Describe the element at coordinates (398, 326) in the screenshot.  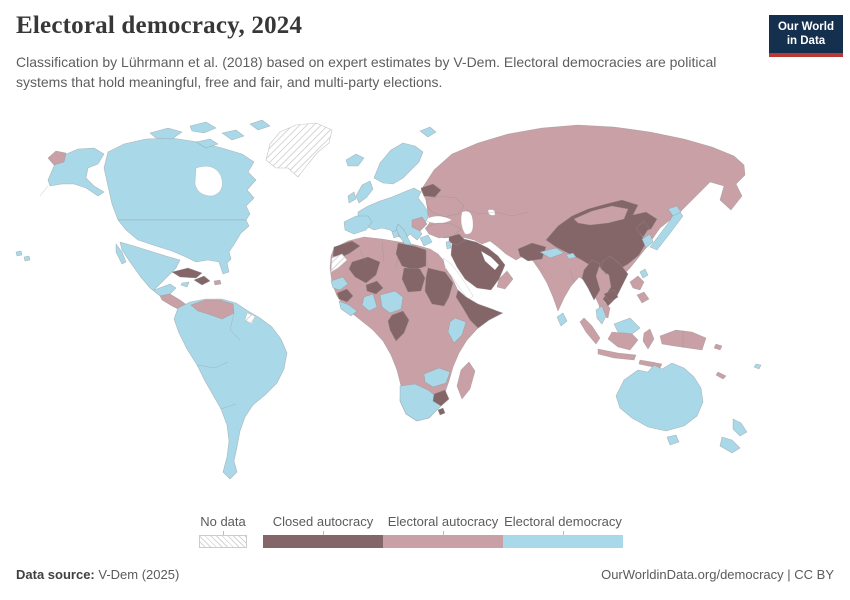
I see `region-cameroon-gabon` at that location.